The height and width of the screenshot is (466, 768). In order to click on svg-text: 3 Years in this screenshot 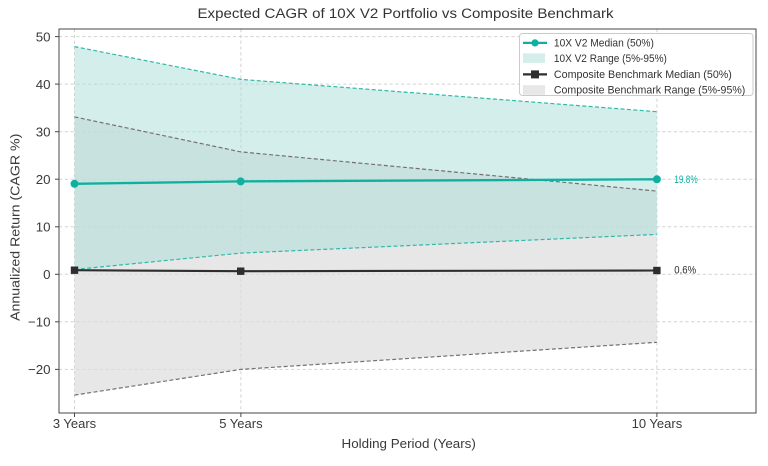, I will do `click(75, 423)`.